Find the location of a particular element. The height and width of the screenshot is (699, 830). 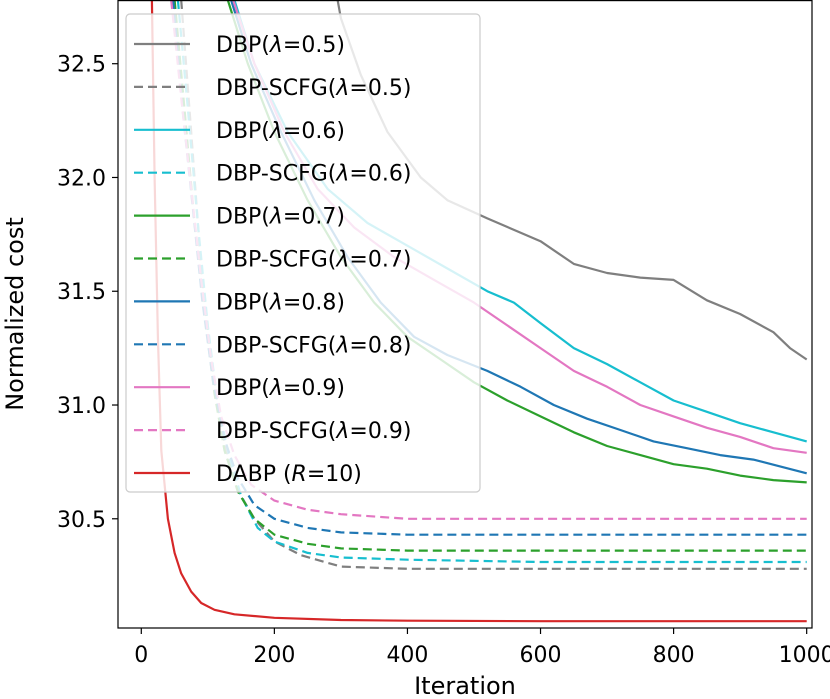

y-tick-label: 32.0 is located at coordinates (81, 178).